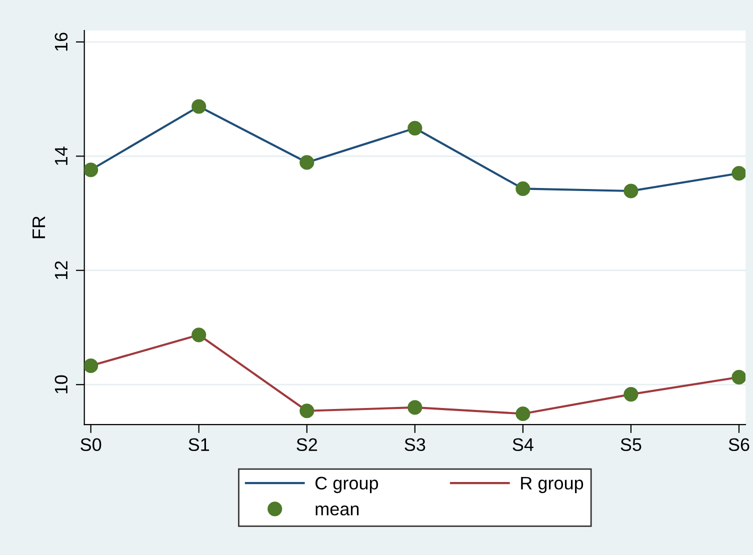 This screenshot has height=555, width=753. I want to click on legend-label: R group, so click(552, 485).